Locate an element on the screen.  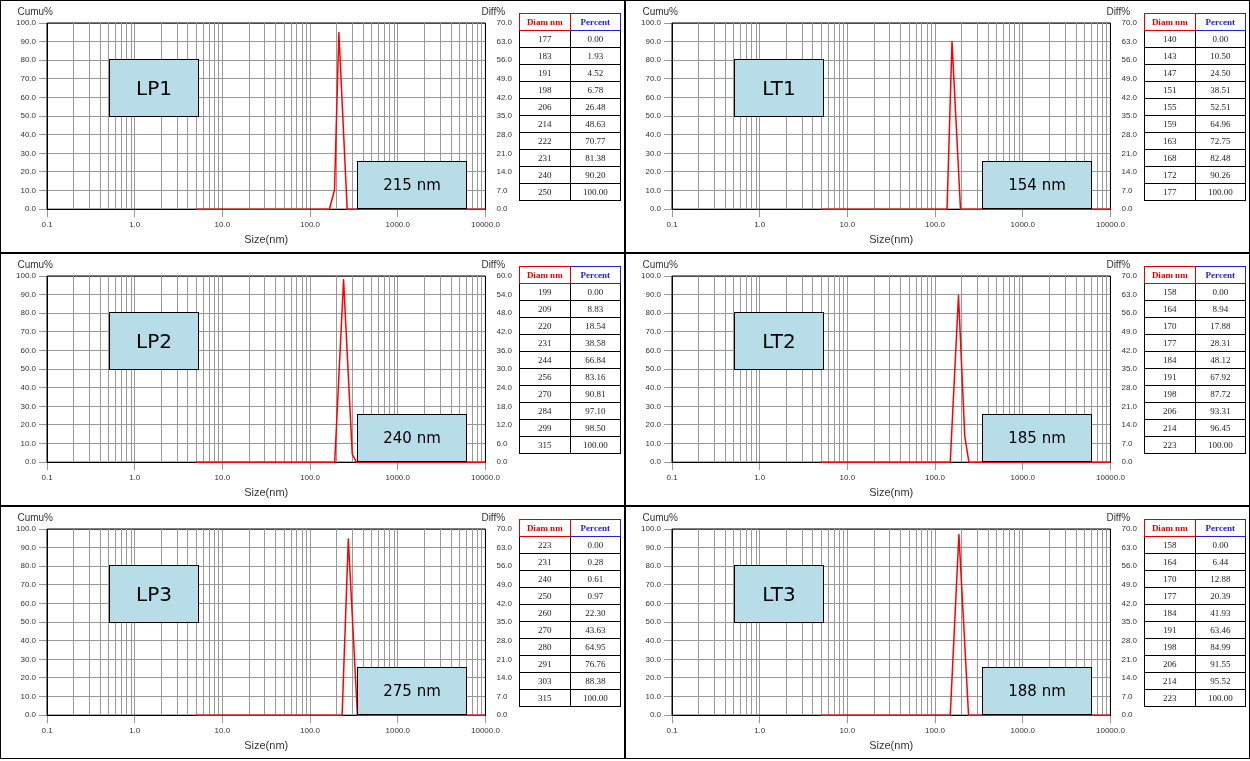
text: 158 is located at coordinates (1169, 545).